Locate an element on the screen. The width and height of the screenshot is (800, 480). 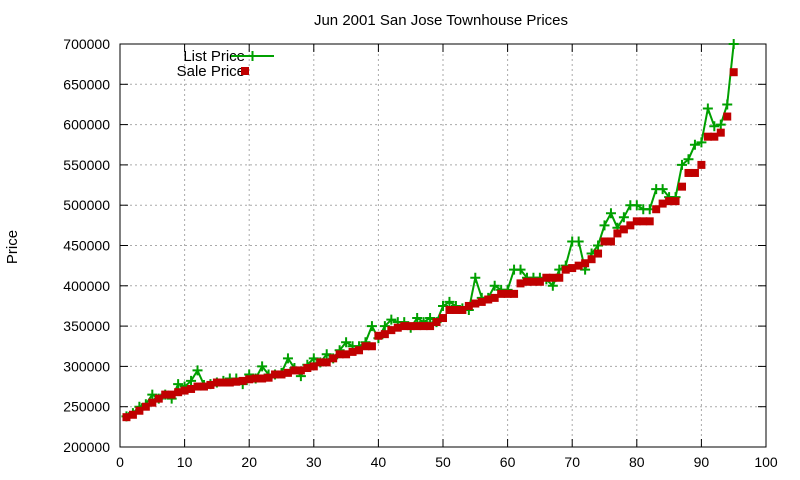
y-tick-label: 550000 is located at coordinates (86, 165).